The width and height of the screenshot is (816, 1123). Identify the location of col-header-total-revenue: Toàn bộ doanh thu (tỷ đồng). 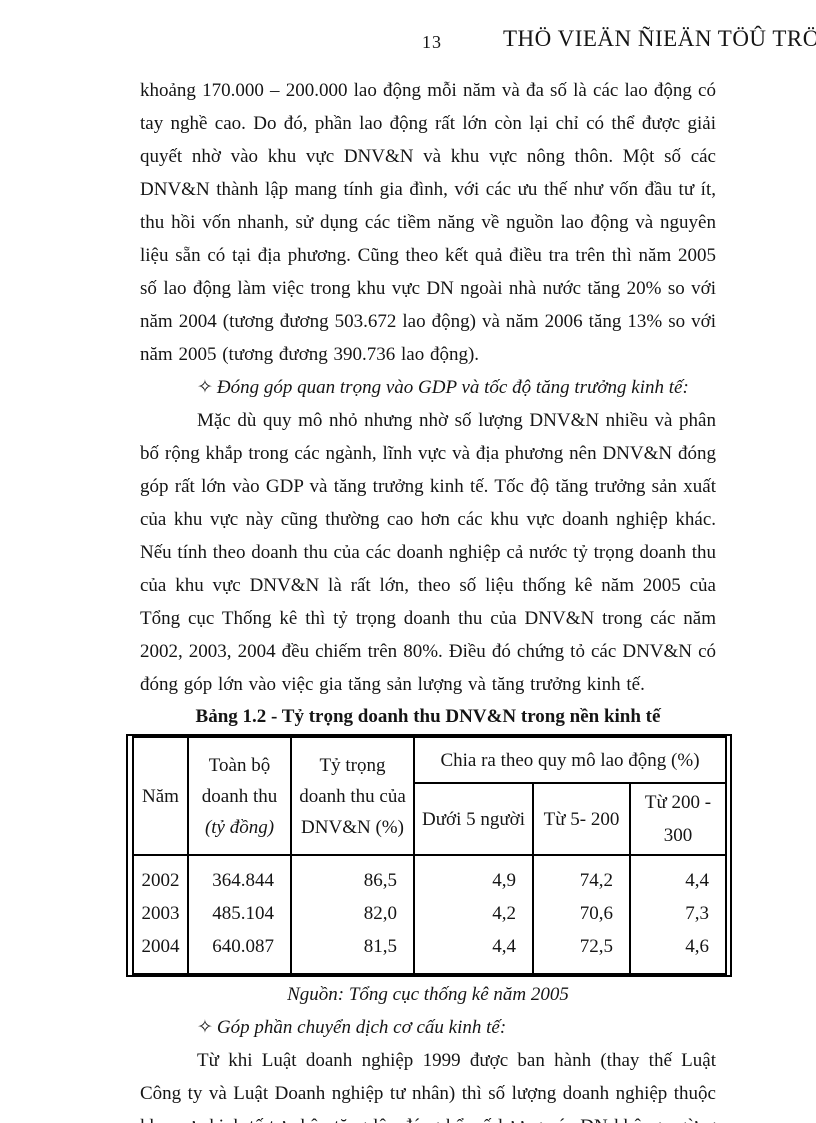
(239, 796).